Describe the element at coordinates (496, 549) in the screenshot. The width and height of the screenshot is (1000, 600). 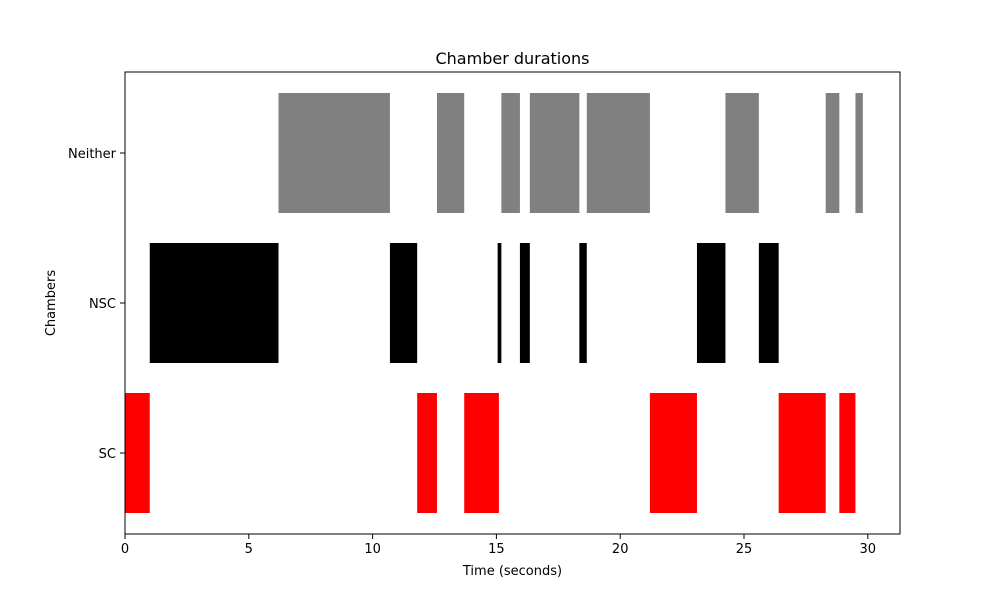
I see `x-tick-label-15: 15` at that location.